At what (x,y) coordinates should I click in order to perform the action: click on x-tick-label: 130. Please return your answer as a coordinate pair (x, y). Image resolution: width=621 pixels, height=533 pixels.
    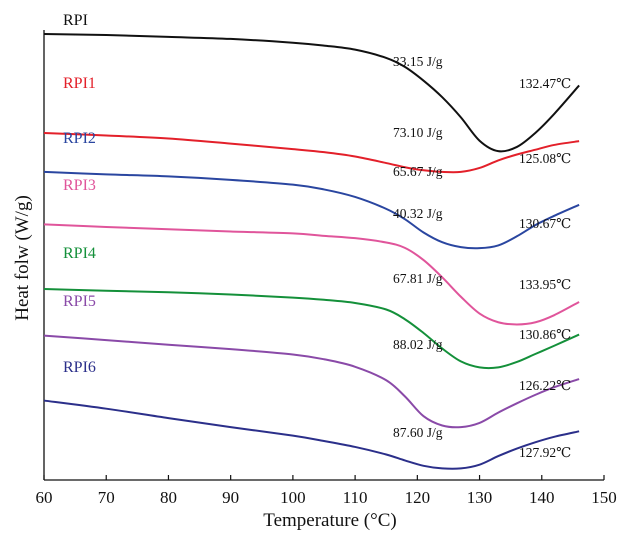
    Looking at the image, I should click on (480, 497).